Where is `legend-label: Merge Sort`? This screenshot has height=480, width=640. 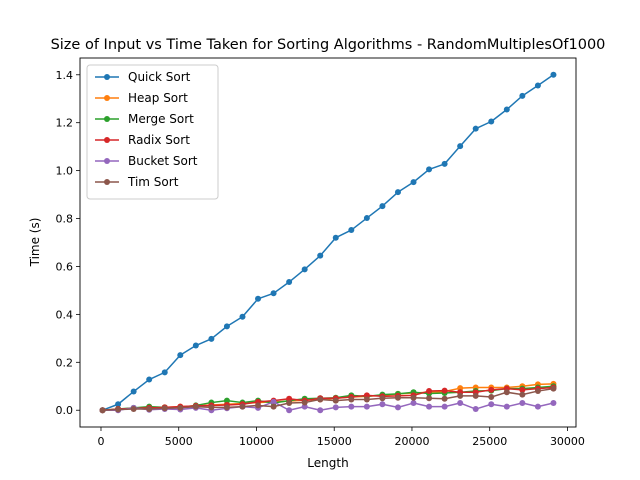 legend-label: Merge Sort is located at coordinates (161, 119).